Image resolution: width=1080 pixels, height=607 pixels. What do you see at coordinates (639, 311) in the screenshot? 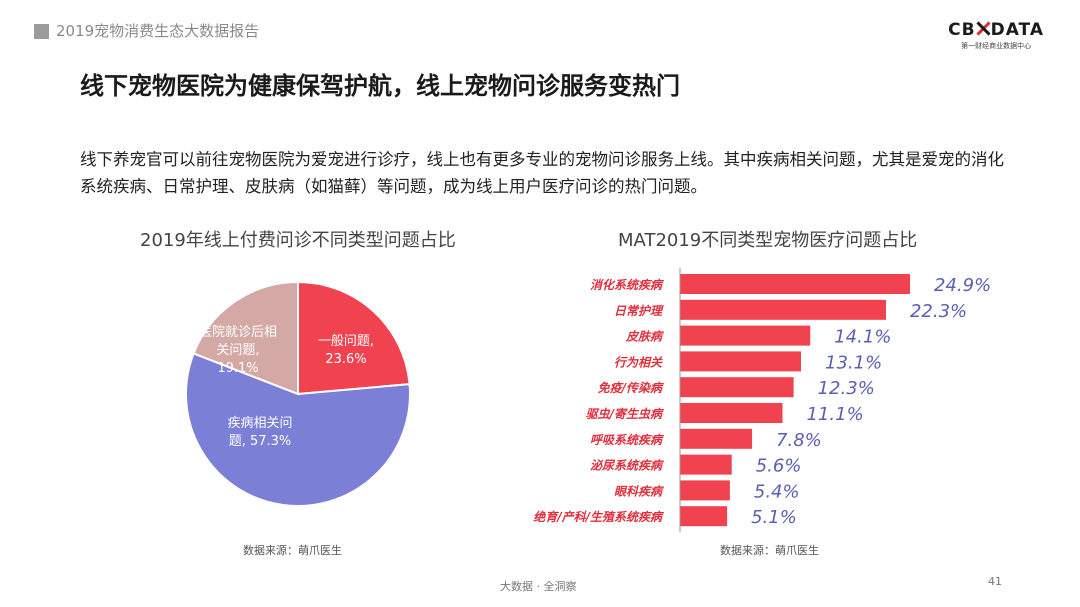
I see `bar-category-label-1: 日常护理` at bounding box center [639, 311].